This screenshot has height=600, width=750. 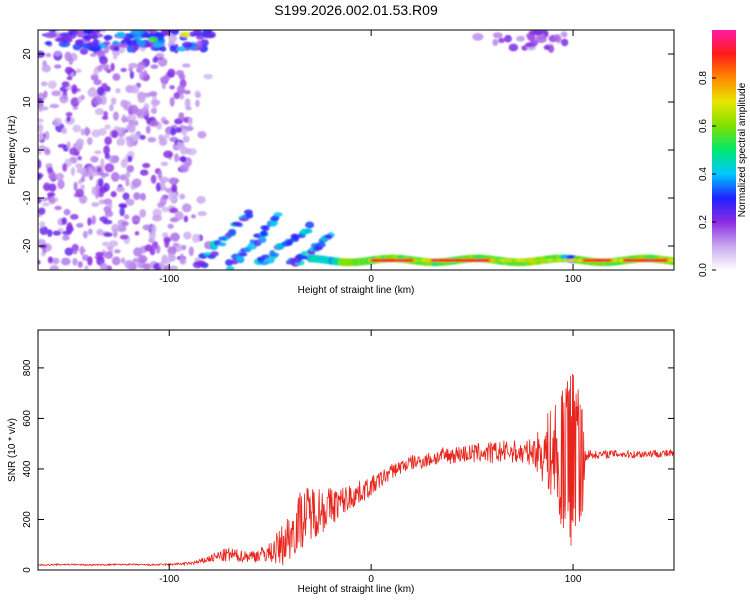 I want to click on y-tick-label: -20, so click(x=27, y=245).